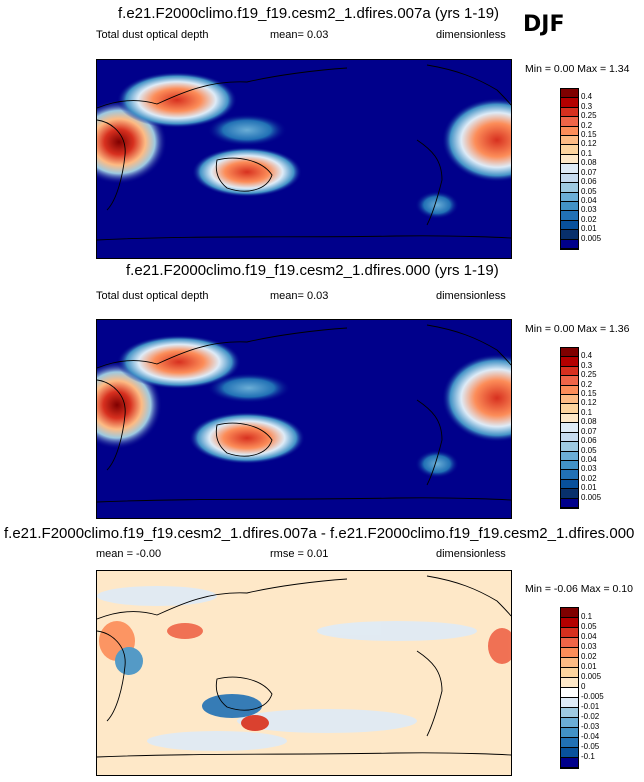  I want to click on colorbar-tick-label: -0.005, so click(592, 696).